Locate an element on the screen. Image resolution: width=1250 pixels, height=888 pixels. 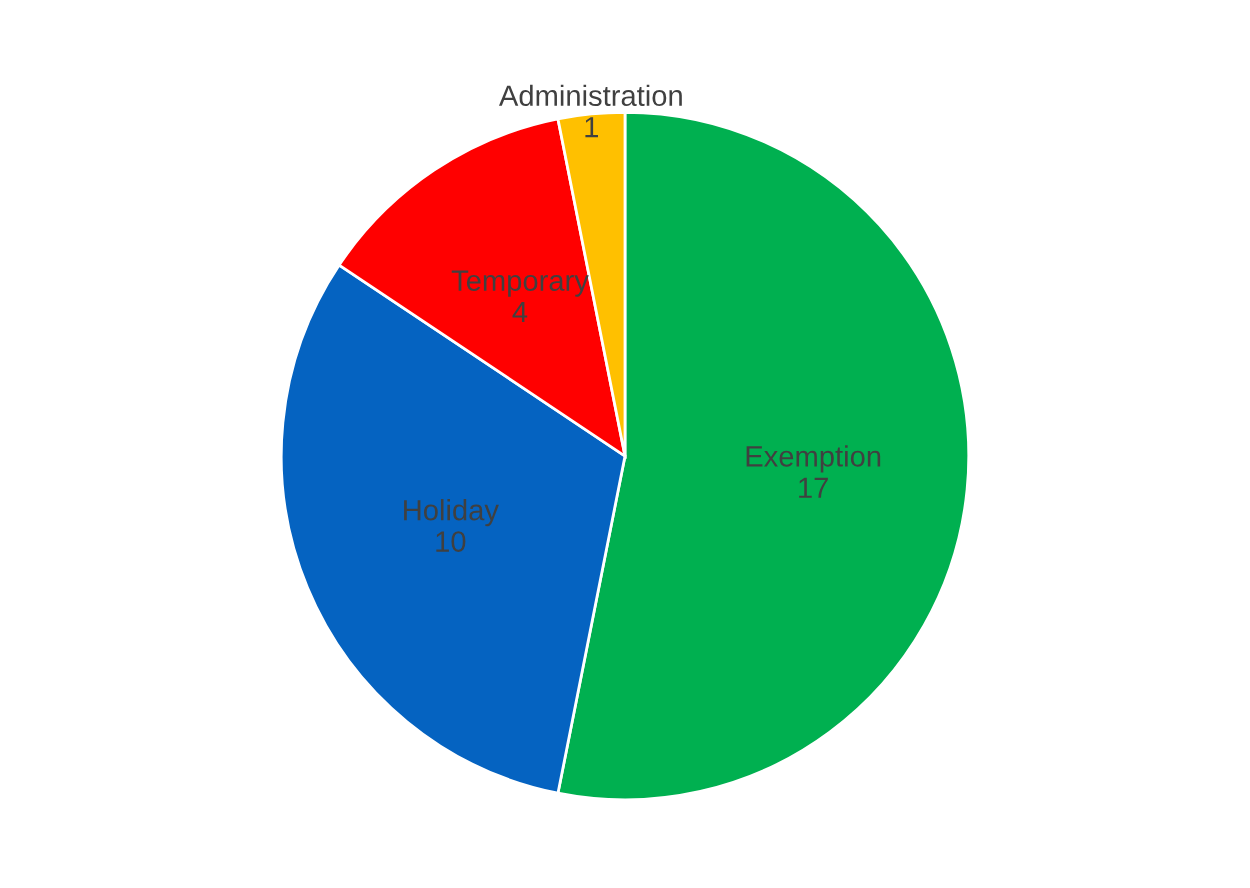
slice-label: Exemption is located at coordinates (813, 459).